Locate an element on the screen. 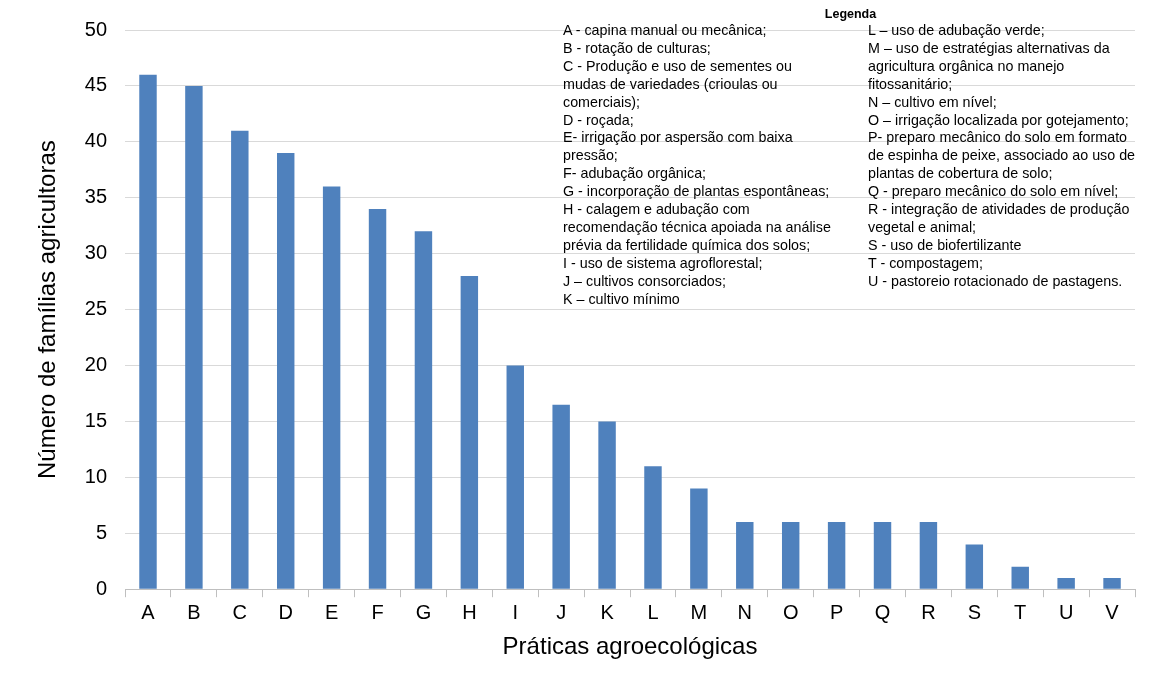 Image resolution: width=1151 pixels, height=678 pixels. x-tick-label: J is located at coordinates (561, 611).